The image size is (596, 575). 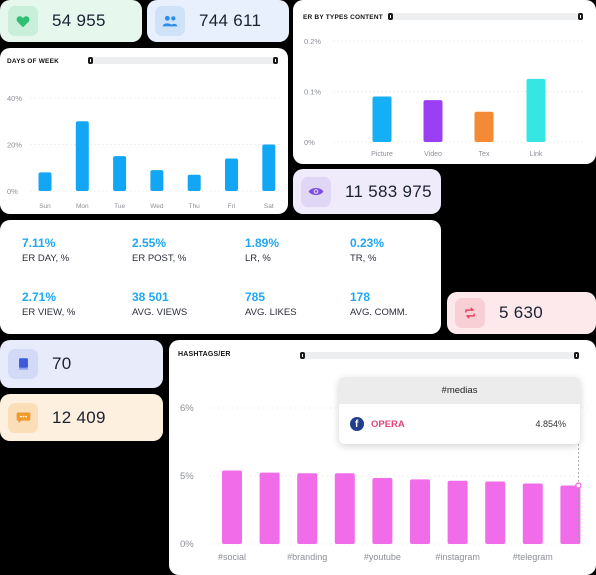 I want to click on y-tick-label: 0.2%, so click(x=312, y=41).